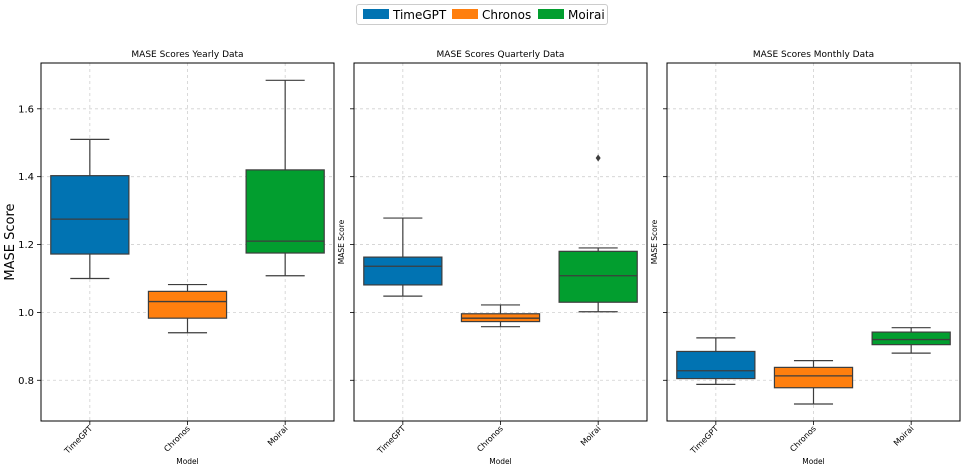 This screenshot has height=472, width=964. Describe the element at coordinates (26, 381) in the screenshot. I see `y-tick-label: 0.8` at that location.